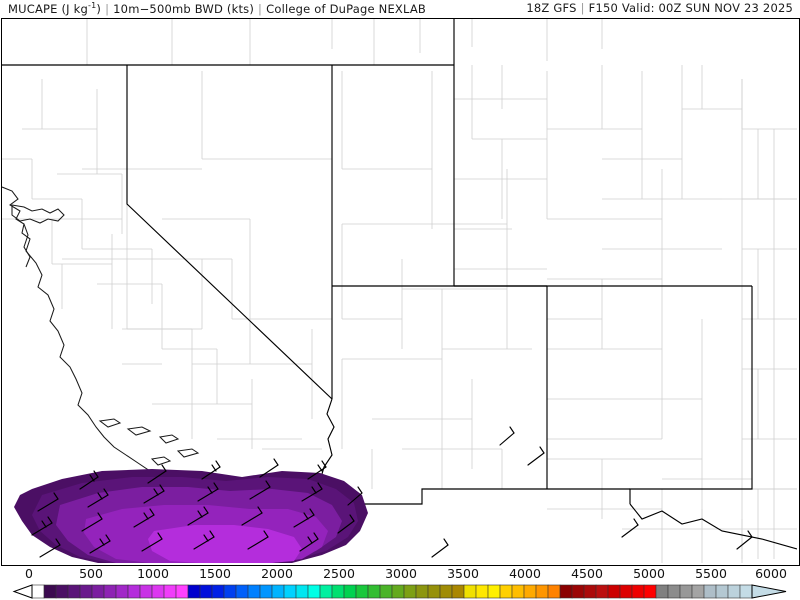 The width and height of the screenshot is (800, 600). I want to click on colorbar-arrow-right-icon, so click(769, 591).